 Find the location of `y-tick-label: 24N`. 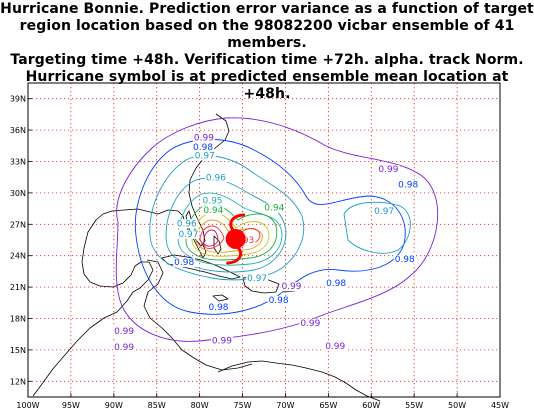

y-tick-label: 24N is located at coordinates (18, 256).